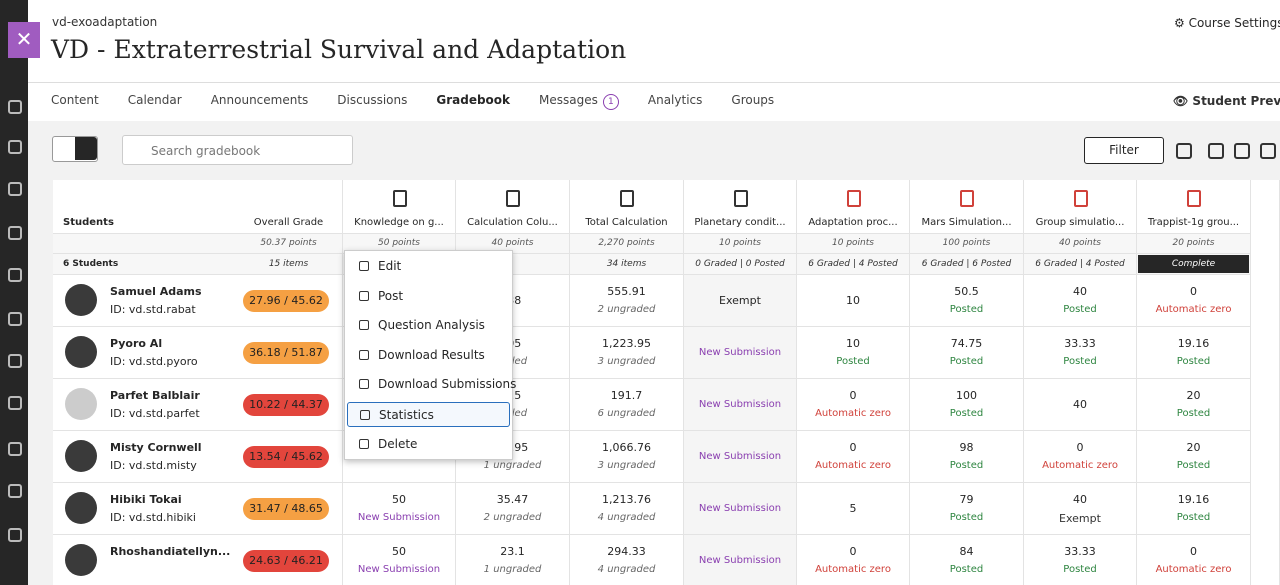  What do you see at coordinates (154, 100) in the screenshot?
I see `nav-tab: Calendar` at bounding box center [154, 100].